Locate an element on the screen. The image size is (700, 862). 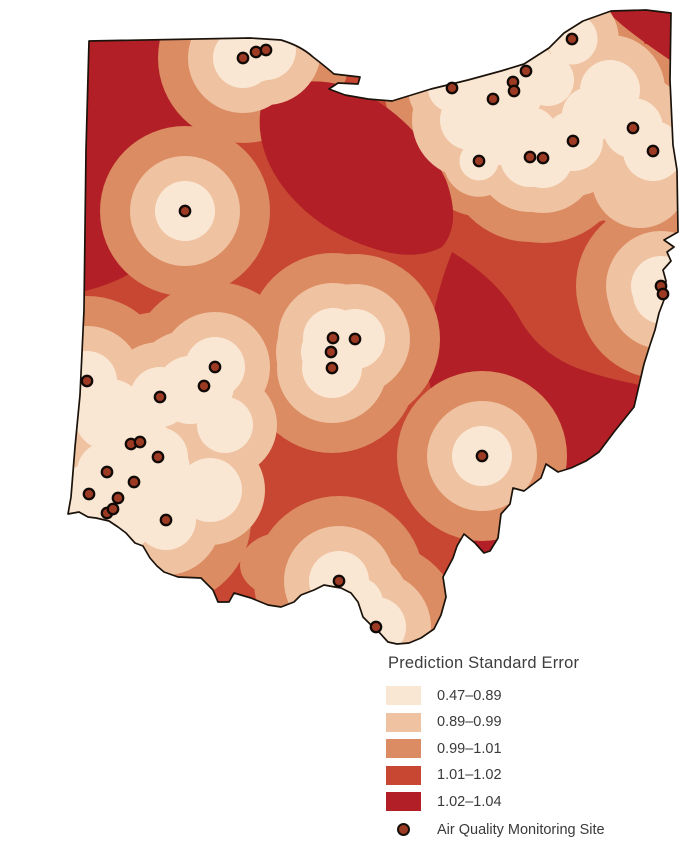
legend-class-label: 0.47–0.89 is located at coordinates (469, 695).